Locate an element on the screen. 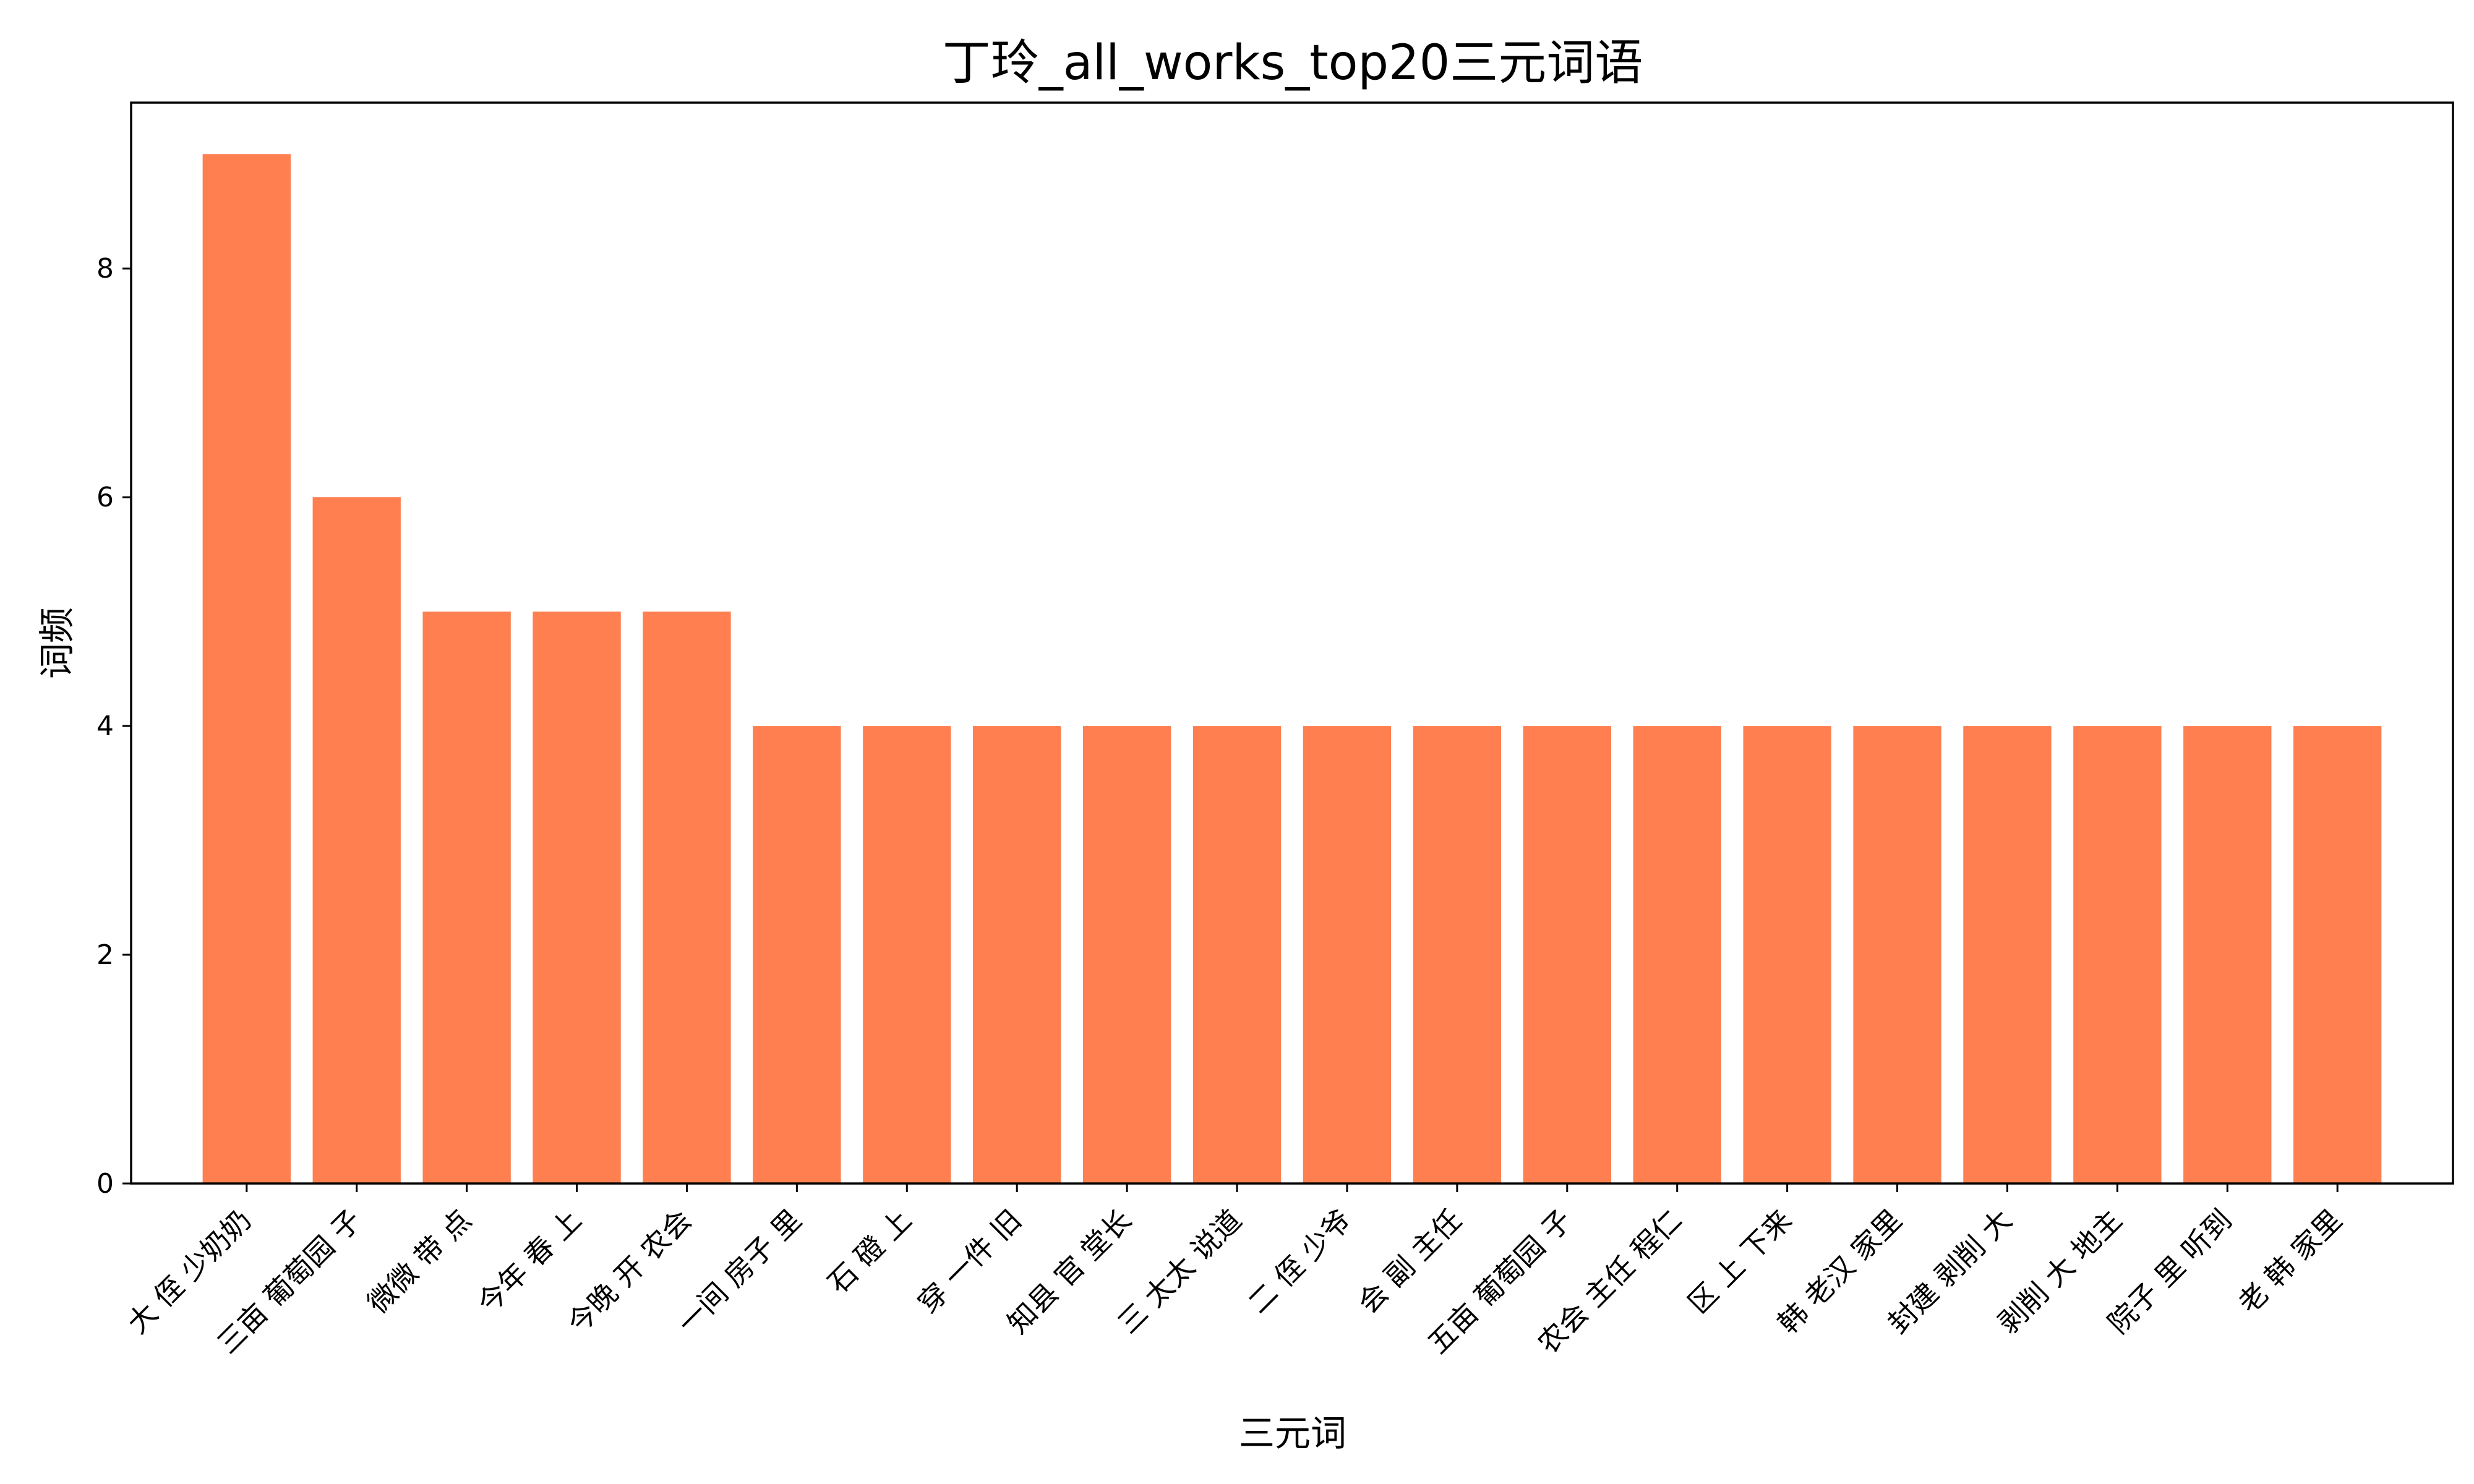  chart-title: 丁玲_all_works_top20三元词语 is located at coordinates (1293, 63).